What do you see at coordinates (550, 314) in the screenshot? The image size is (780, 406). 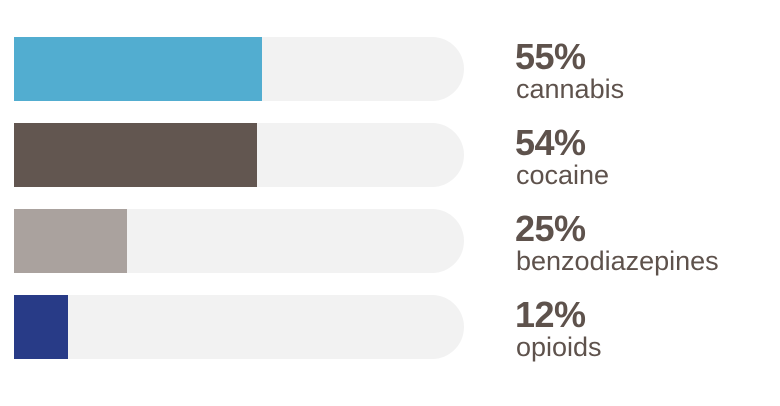 I see `data-label: 12%` at bounding box center [550, 314].